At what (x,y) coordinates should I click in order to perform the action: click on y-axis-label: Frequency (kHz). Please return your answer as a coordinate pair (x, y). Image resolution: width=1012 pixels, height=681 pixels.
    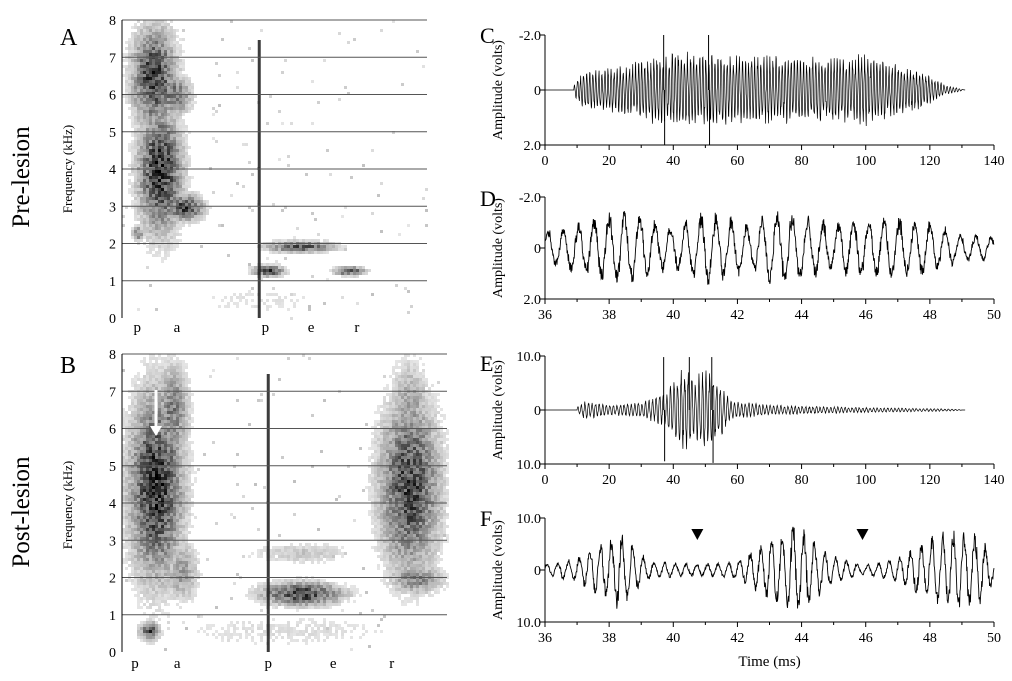
    Looking at the image, I should click on (67, 169).